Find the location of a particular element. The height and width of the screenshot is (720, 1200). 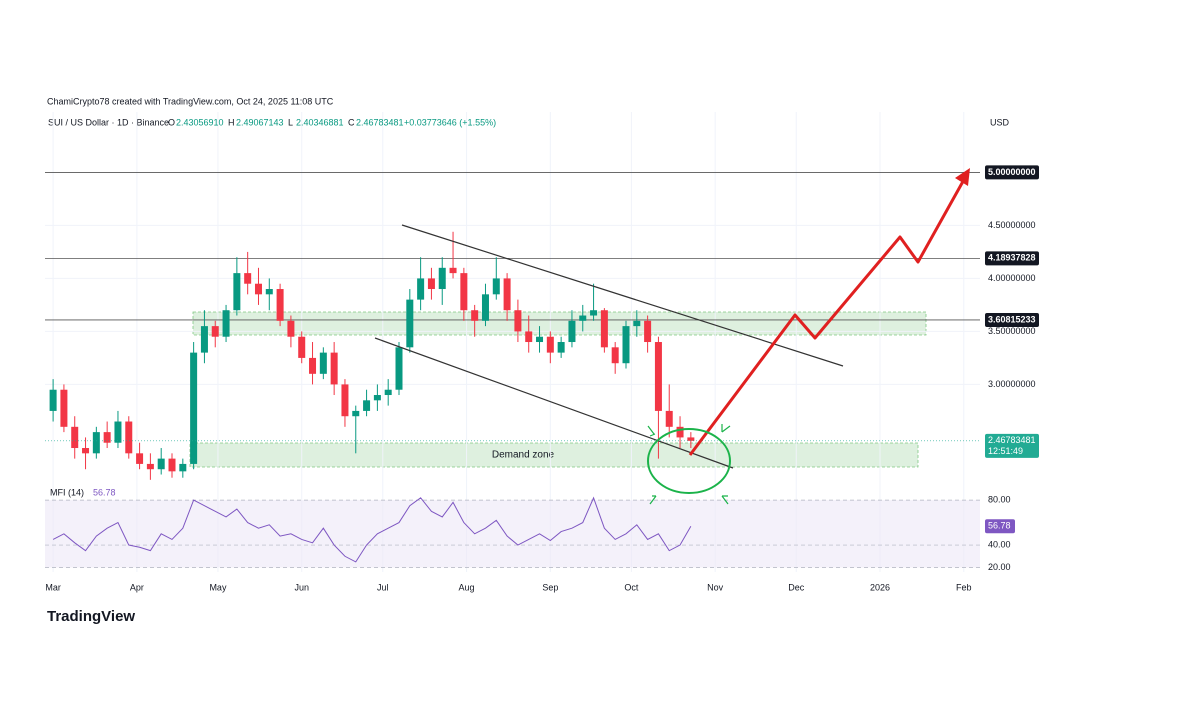

ohlc-key: C is located at coordinates (351, 122).